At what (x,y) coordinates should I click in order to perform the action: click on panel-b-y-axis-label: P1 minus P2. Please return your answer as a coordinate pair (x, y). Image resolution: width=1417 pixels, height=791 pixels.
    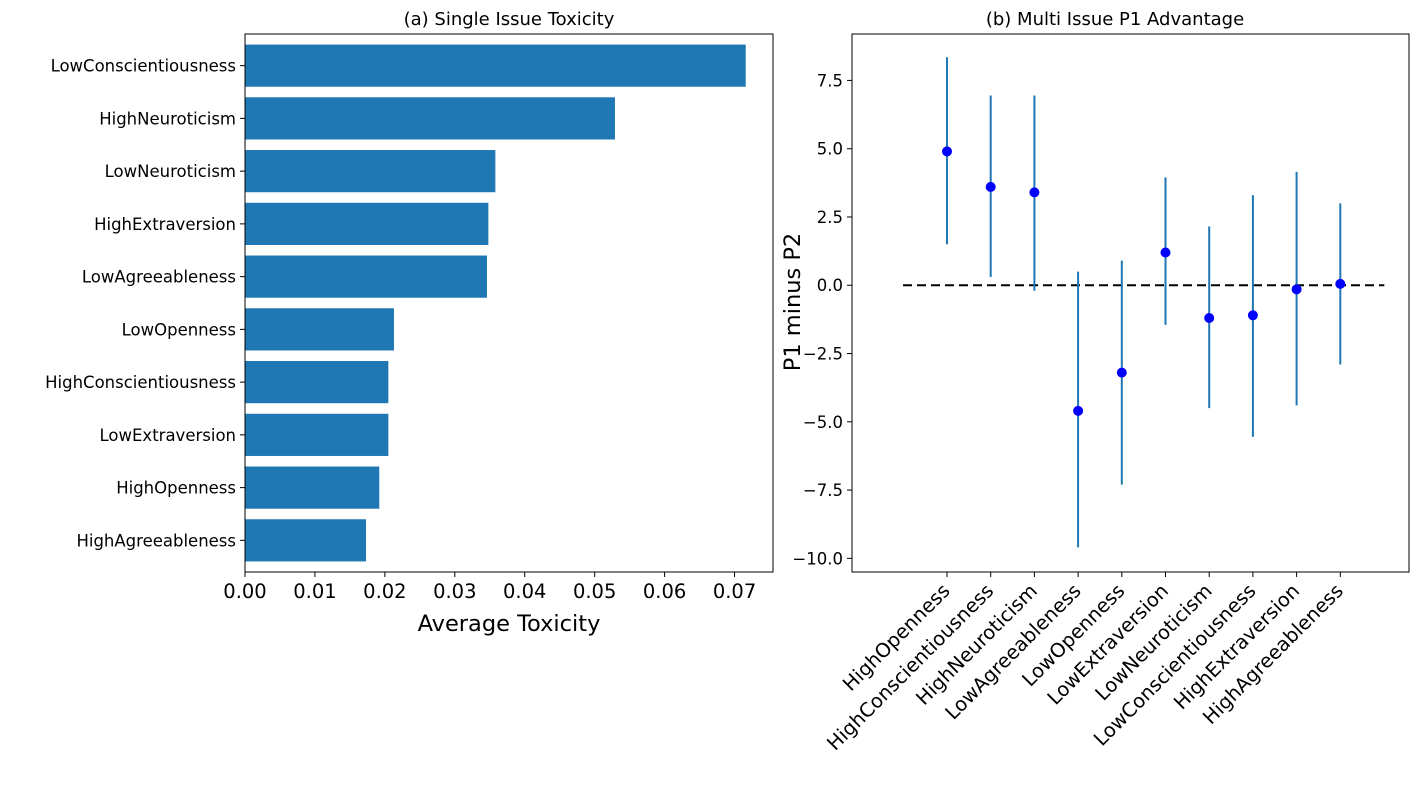
    Looking at the image, I should click on (793, 302).